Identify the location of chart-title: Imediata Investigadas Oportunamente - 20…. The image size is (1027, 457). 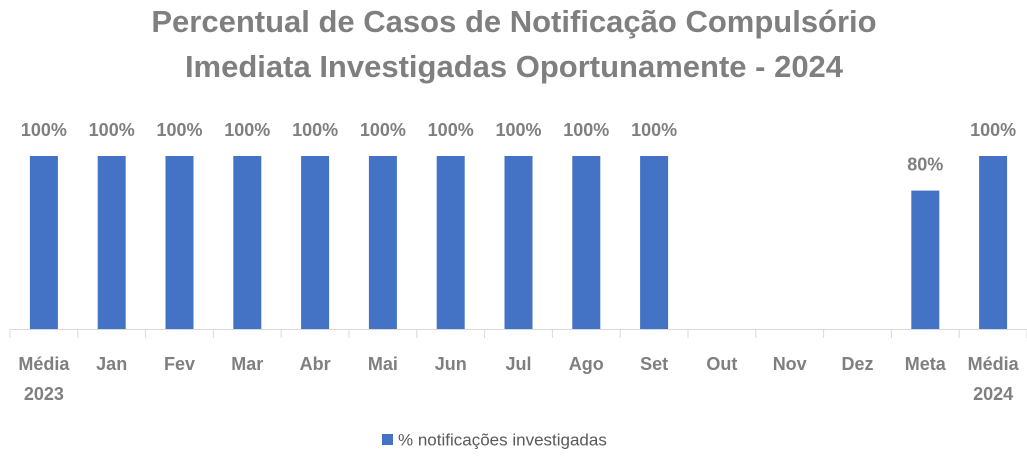
(514, 66).